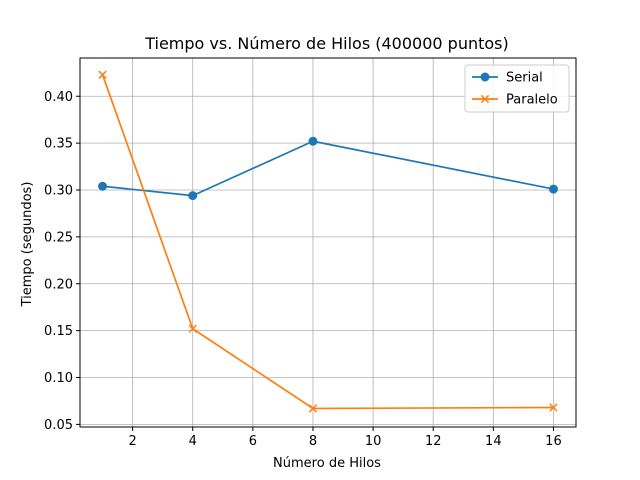  I want to click on legend-item-paralelo: Paralelo, so click(515, 100).